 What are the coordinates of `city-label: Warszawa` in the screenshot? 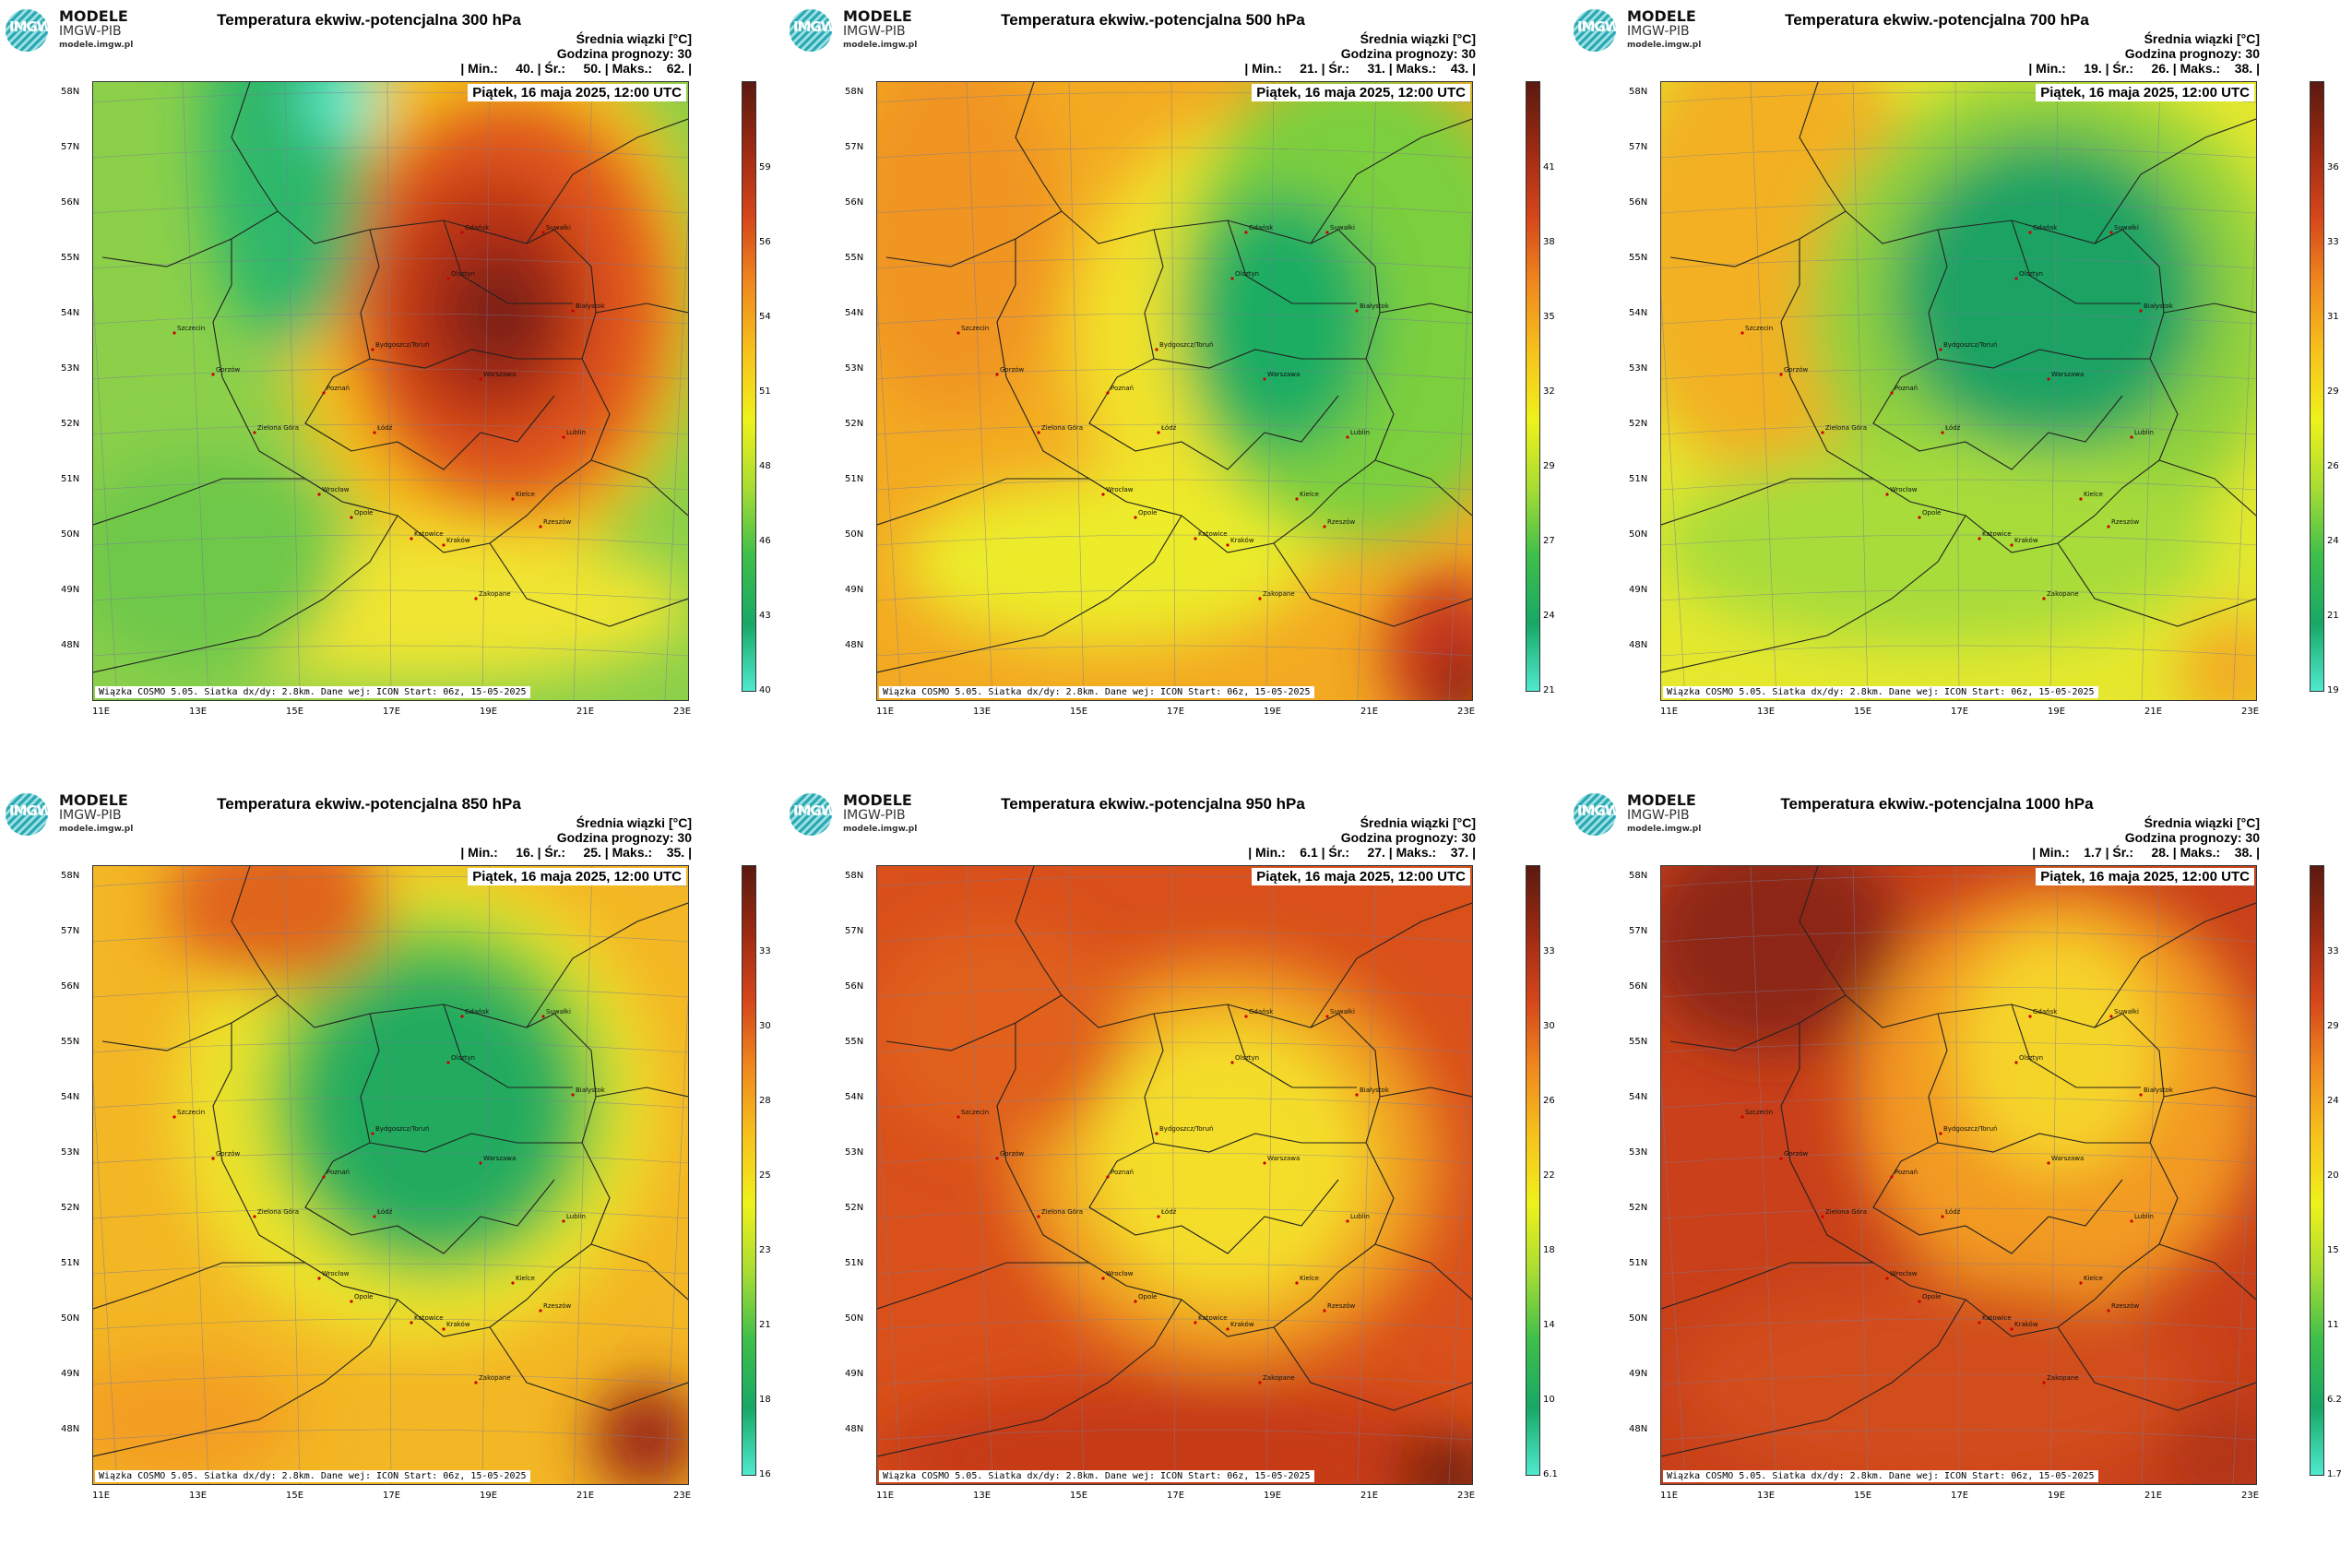 It's located at (2067, 374).